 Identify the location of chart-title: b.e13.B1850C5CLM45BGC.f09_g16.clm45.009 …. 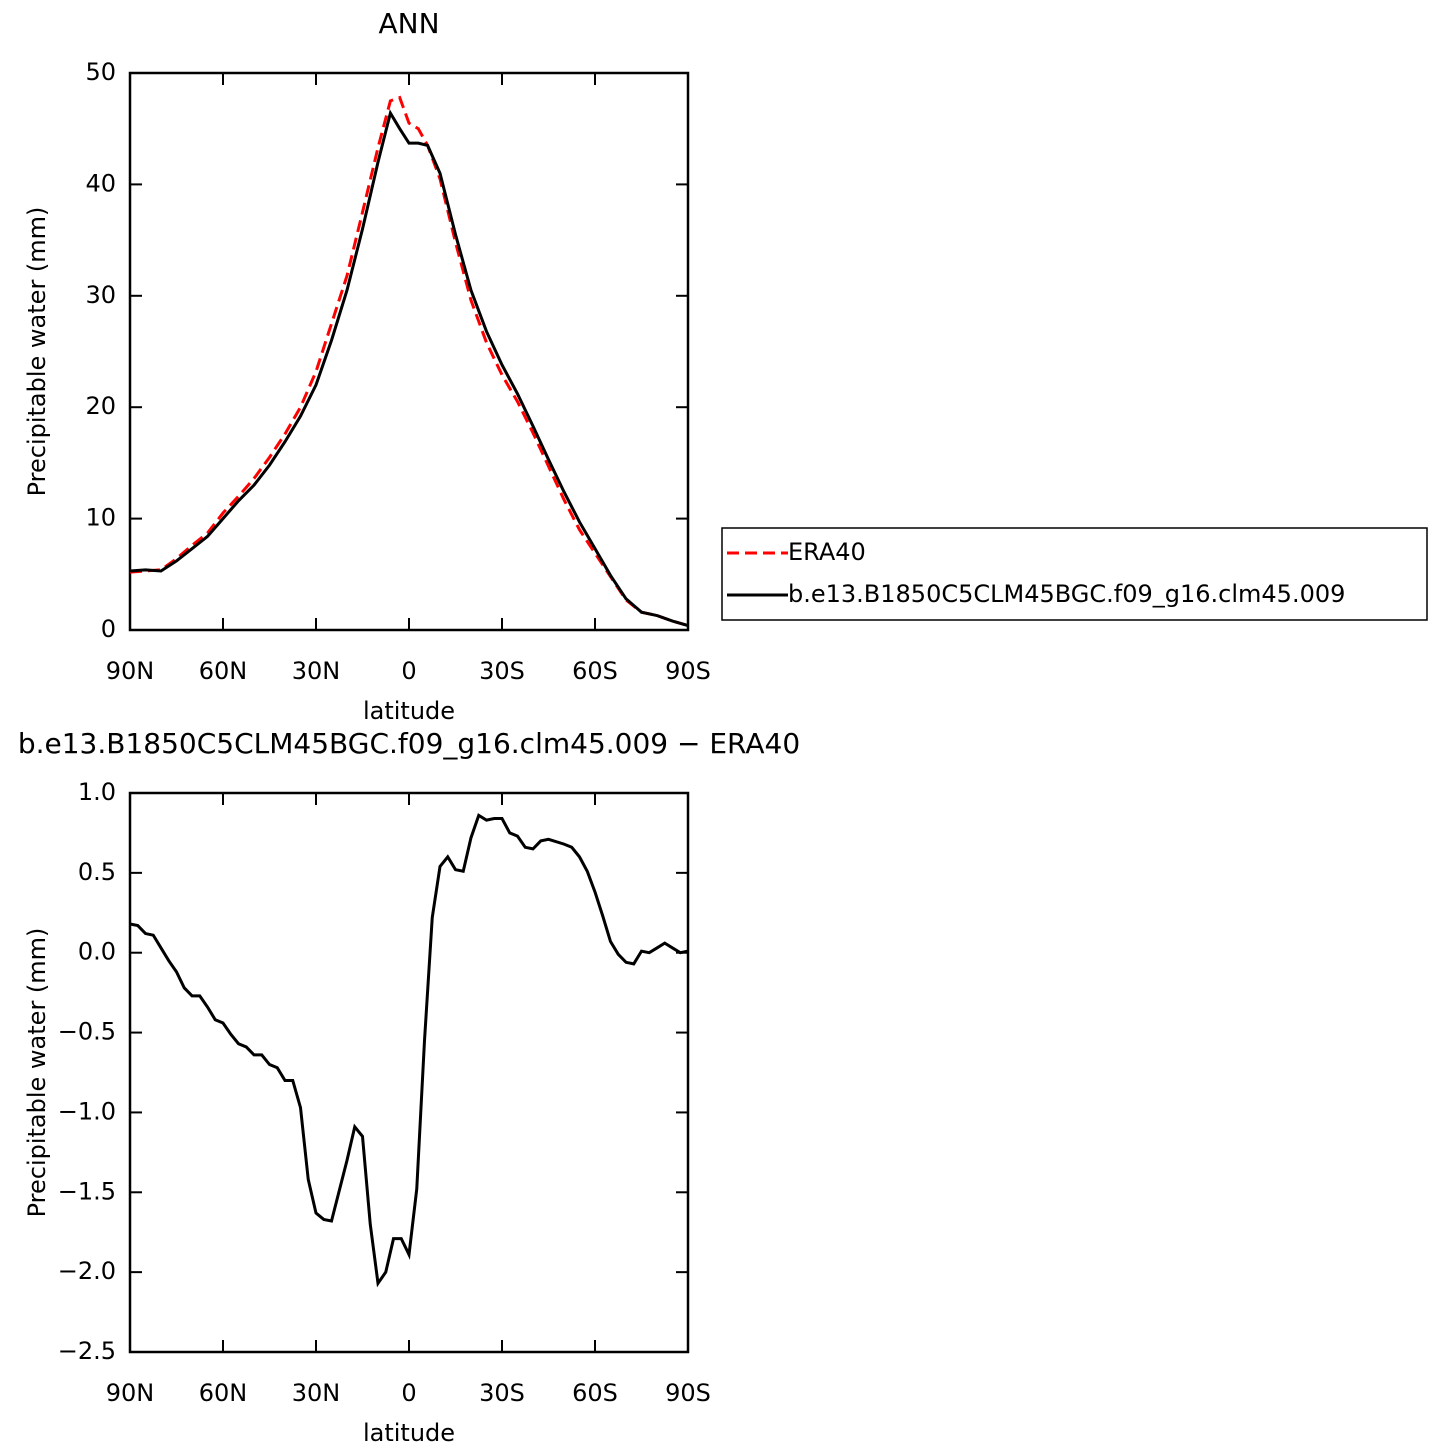
(409, 743).